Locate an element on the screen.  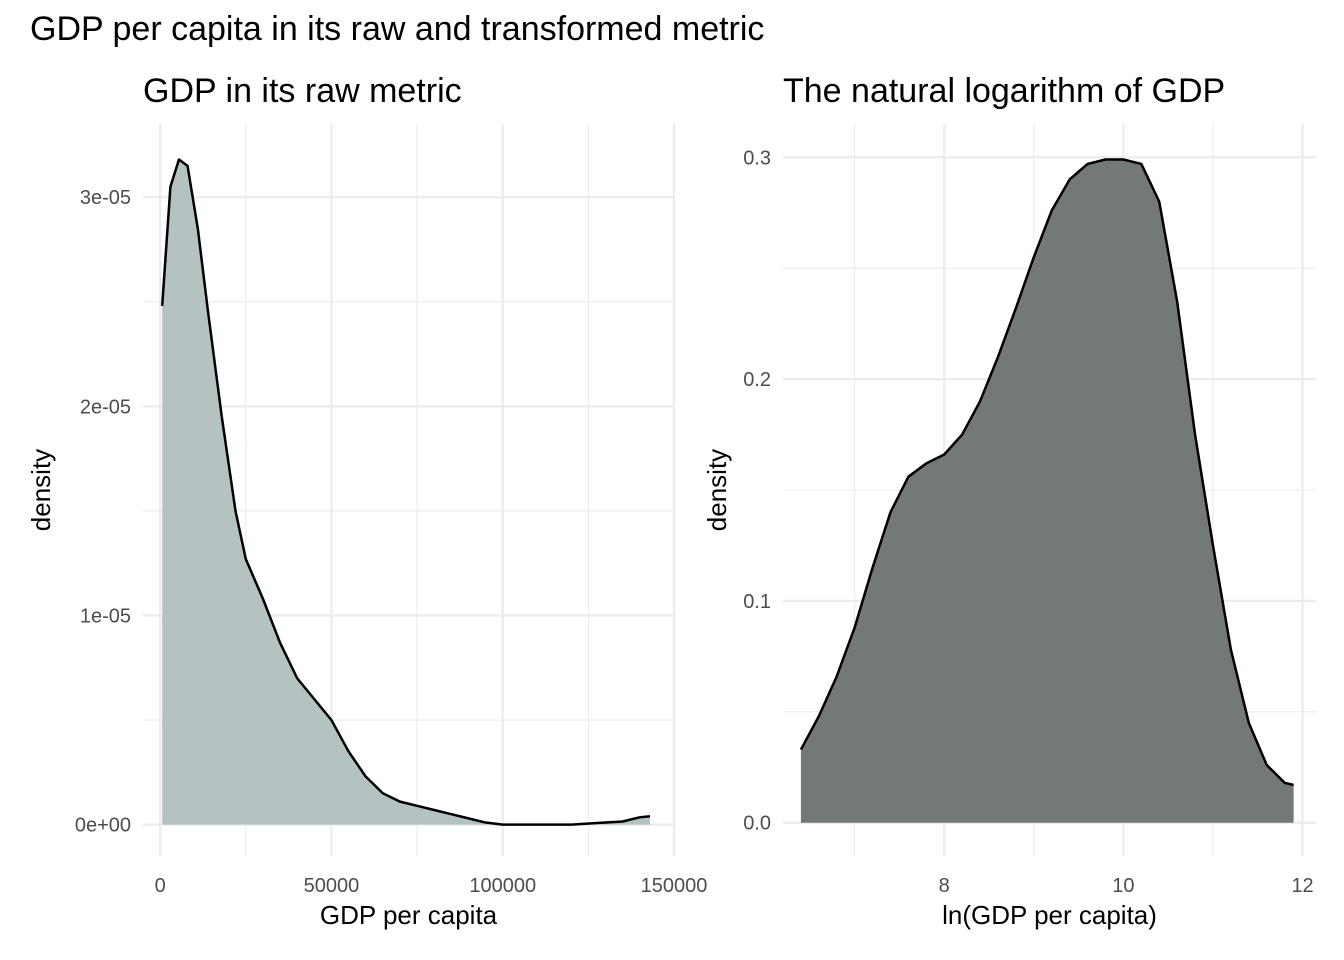
raw-x-tick-label: 150000 is located at coordinates (674, 886).